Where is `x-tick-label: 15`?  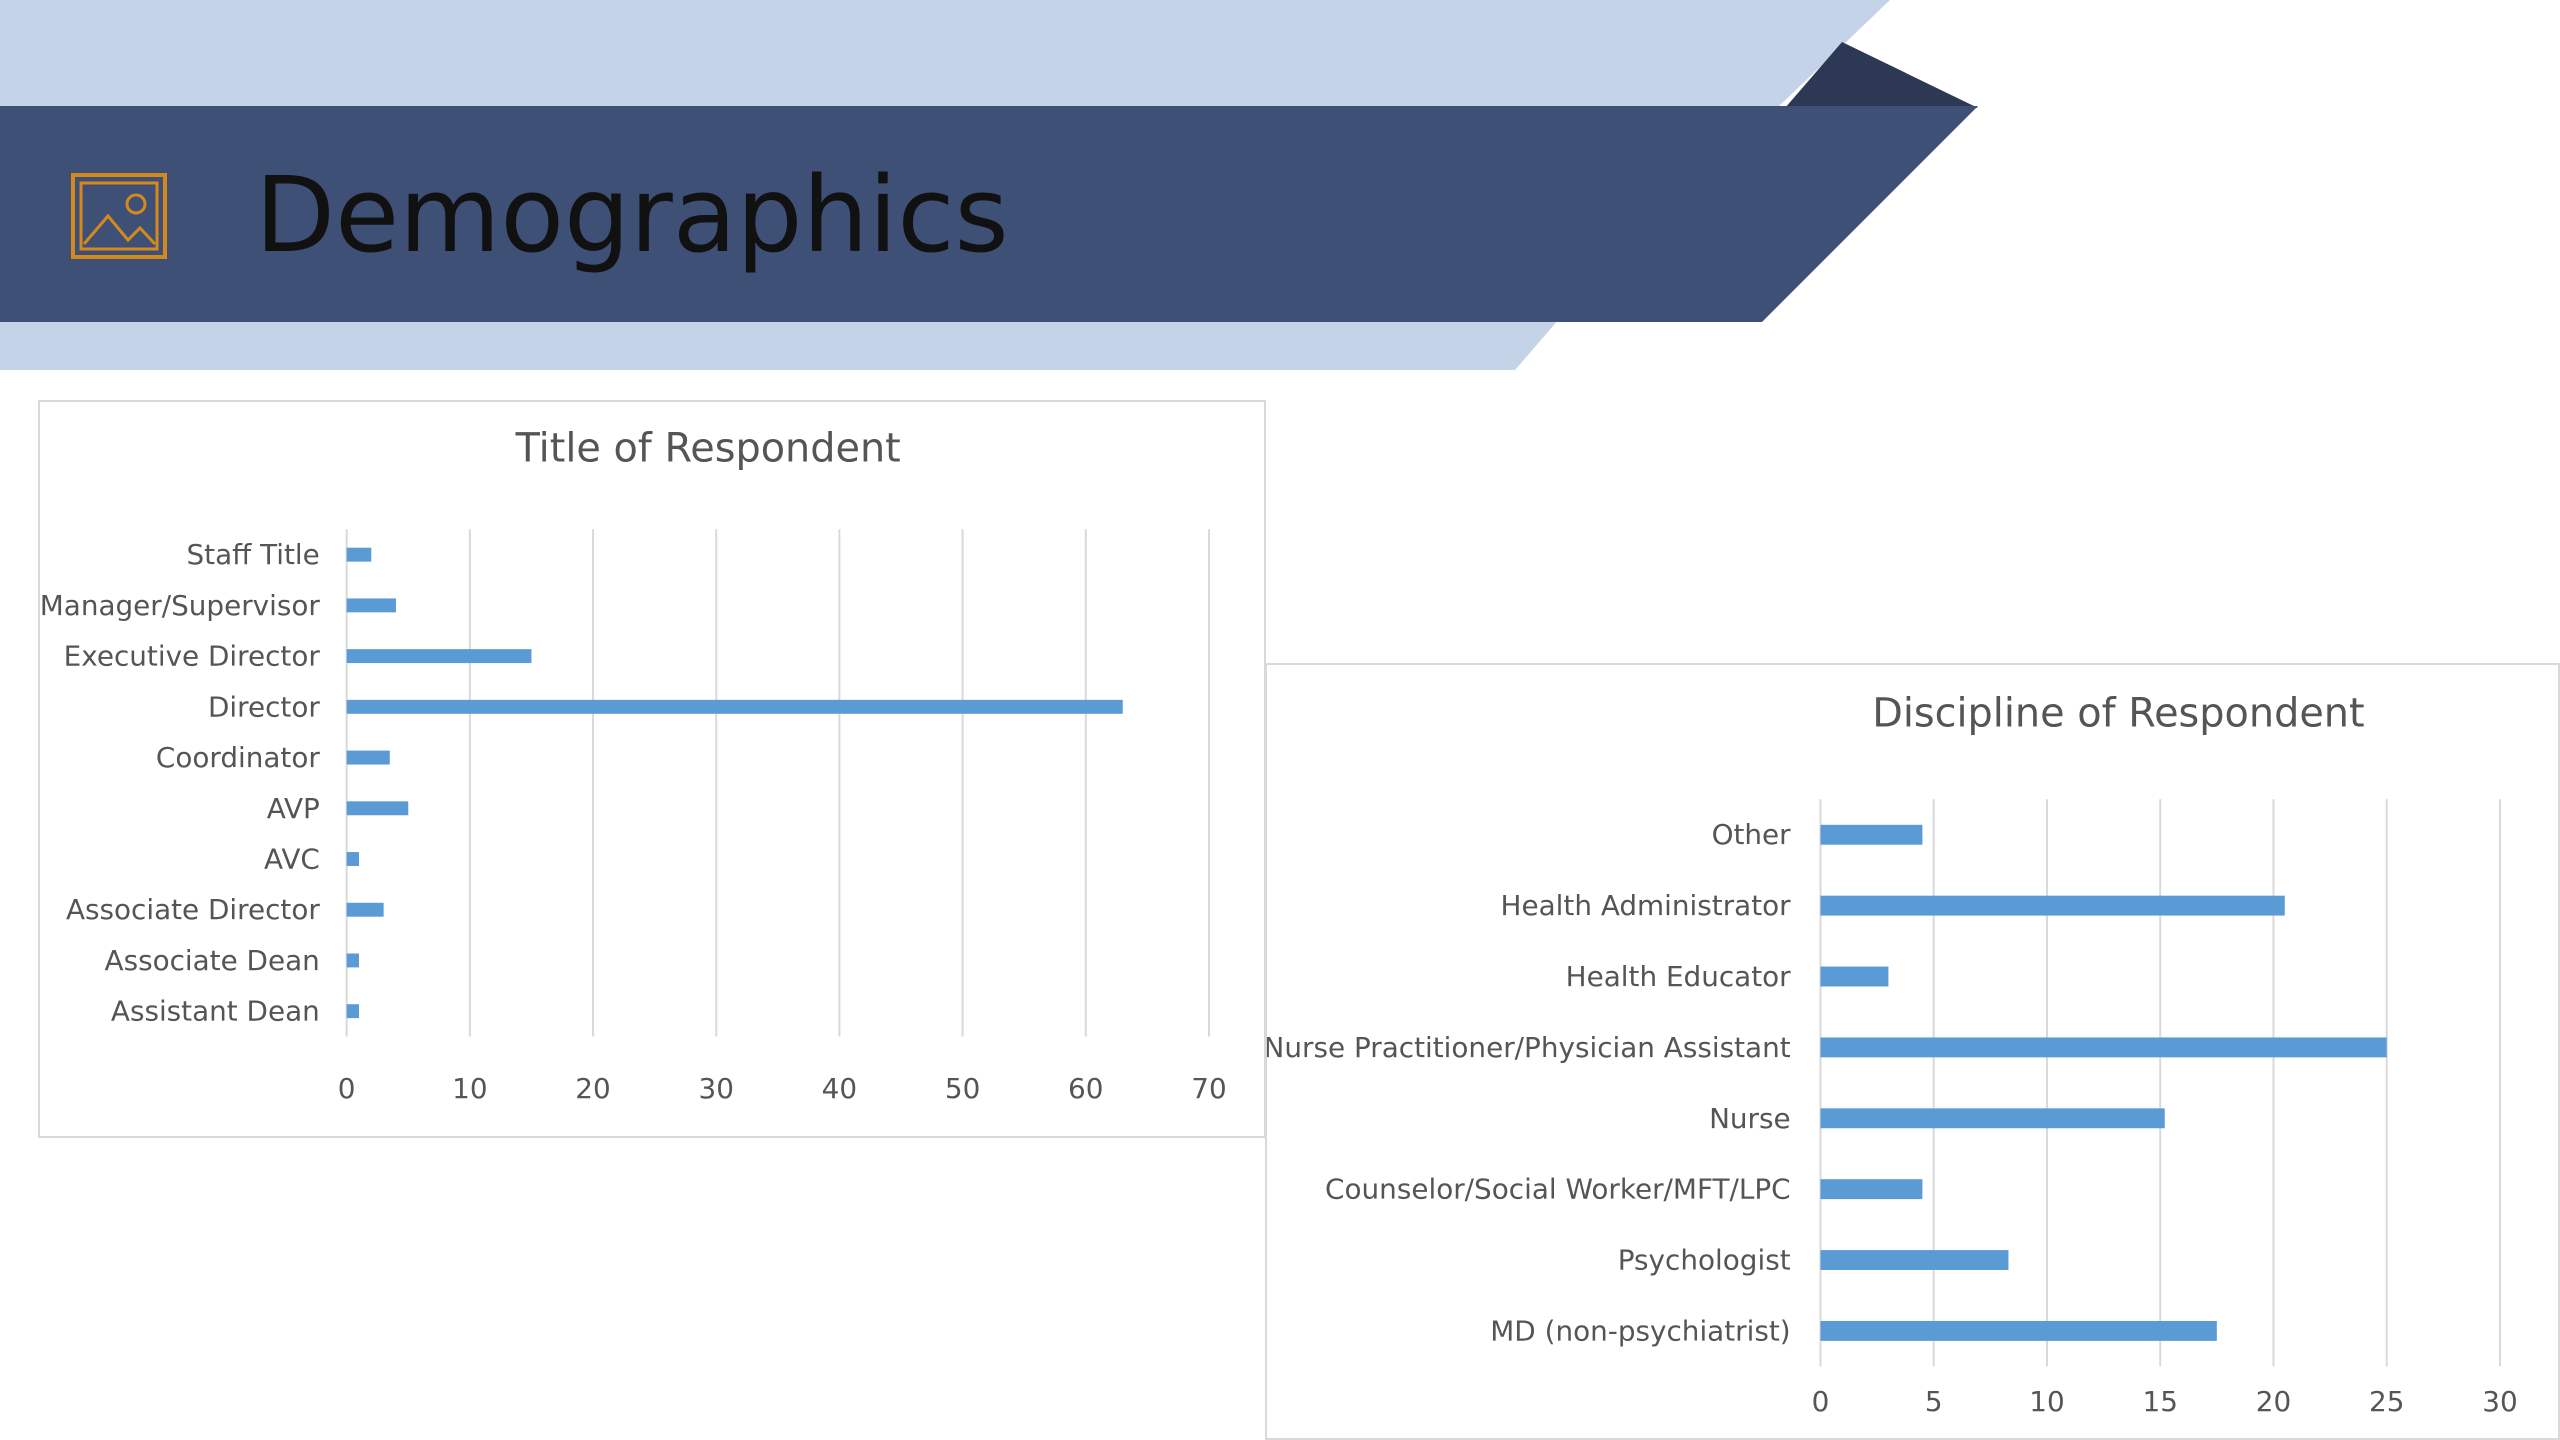
x-tick-label: 15 is located at coordinates (2159, 1401).